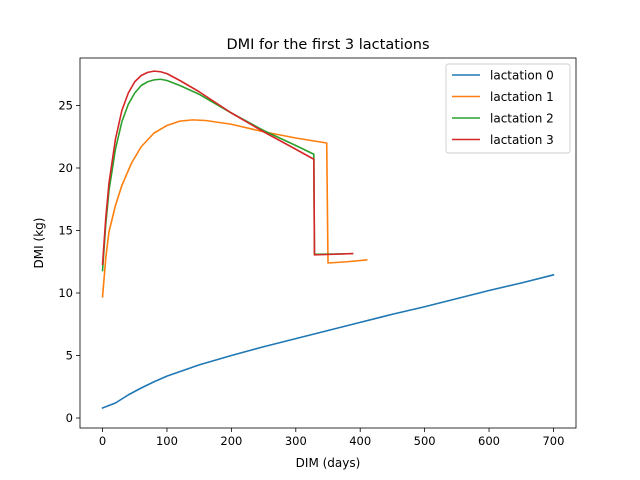 This screenshot has height=480, width=640. I want to click on y-tick-label: 25, so click(65, 106).